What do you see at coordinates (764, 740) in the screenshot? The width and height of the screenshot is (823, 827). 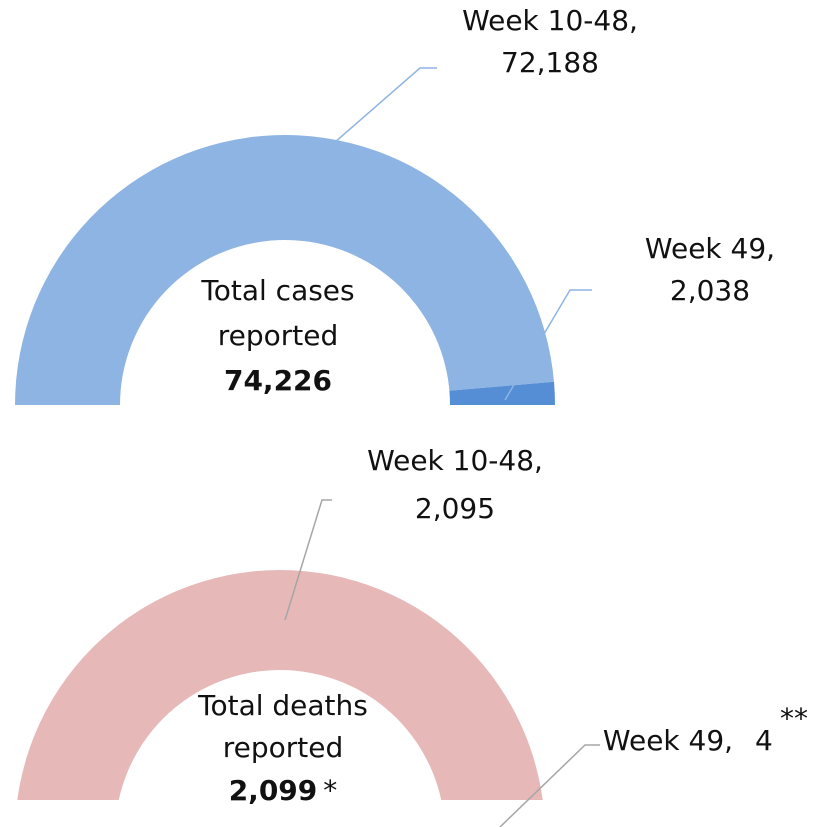 I see `value-label: 4` at bounding box center [764, 740].